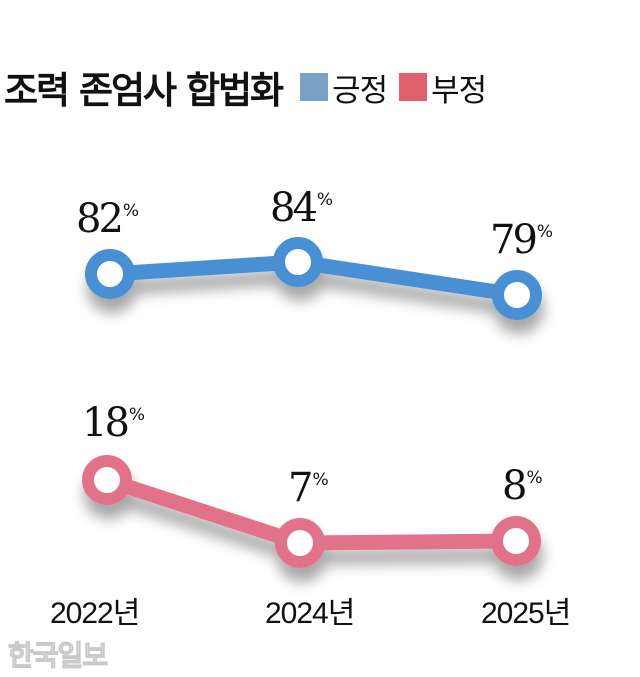 This screenshot has width=640, height=677. I want to click on data-label-positive-2024: 84%, so click(301, 208).